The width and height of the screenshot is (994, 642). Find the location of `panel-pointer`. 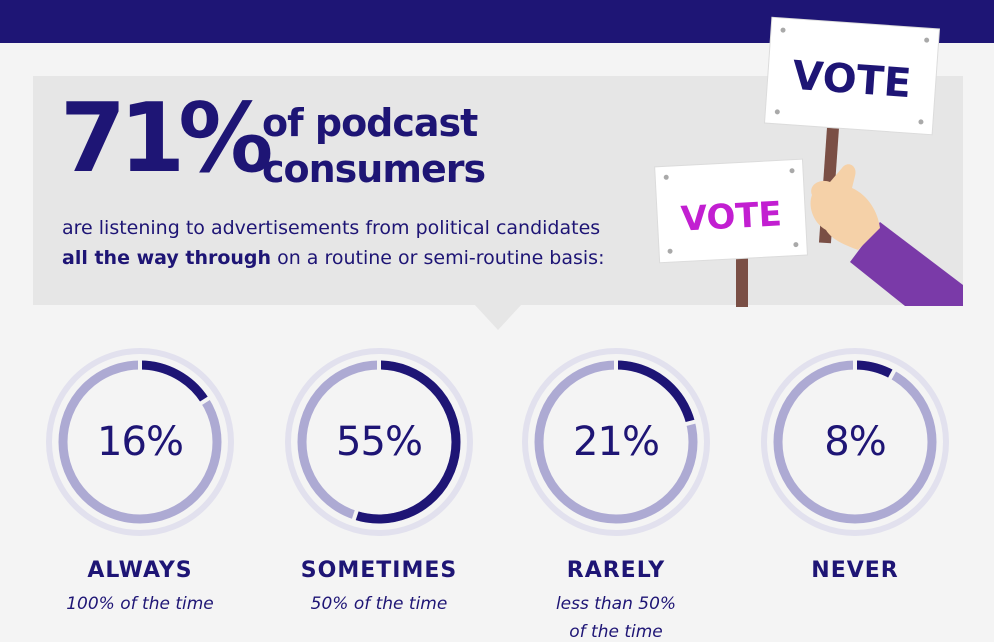

panel-pointer is located at coordinates (498, 317).